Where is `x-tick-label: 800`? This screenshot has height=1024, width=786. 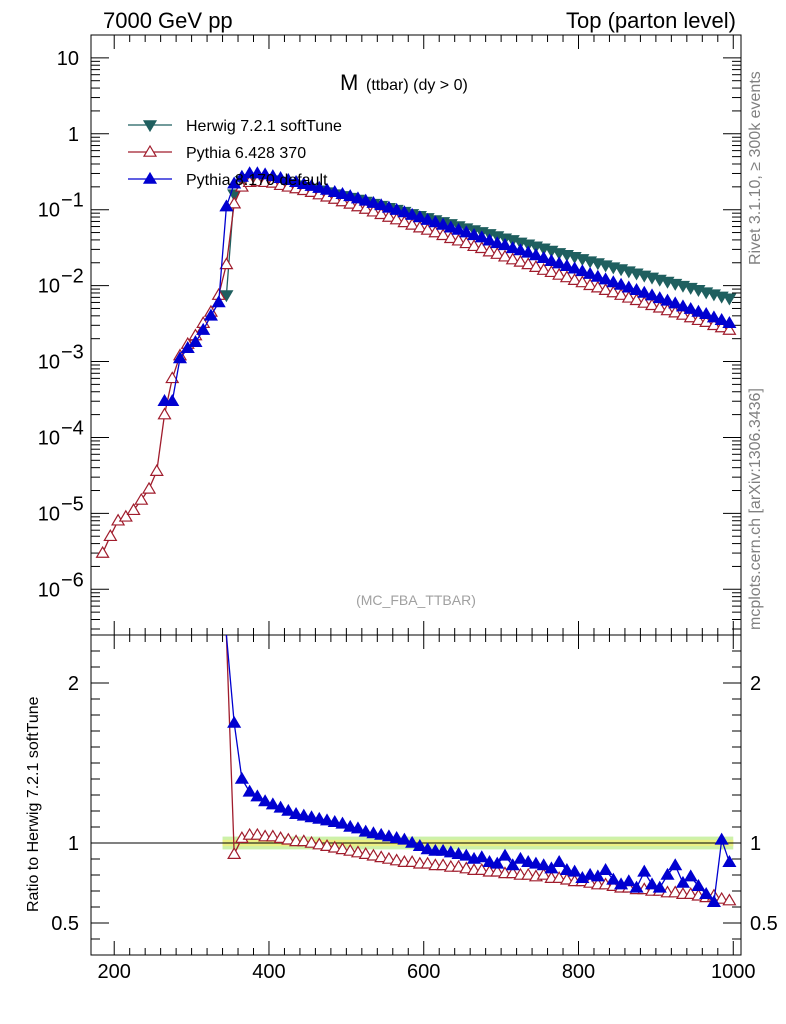 x-tick-label: 800 is located at coordinates (578, 972).